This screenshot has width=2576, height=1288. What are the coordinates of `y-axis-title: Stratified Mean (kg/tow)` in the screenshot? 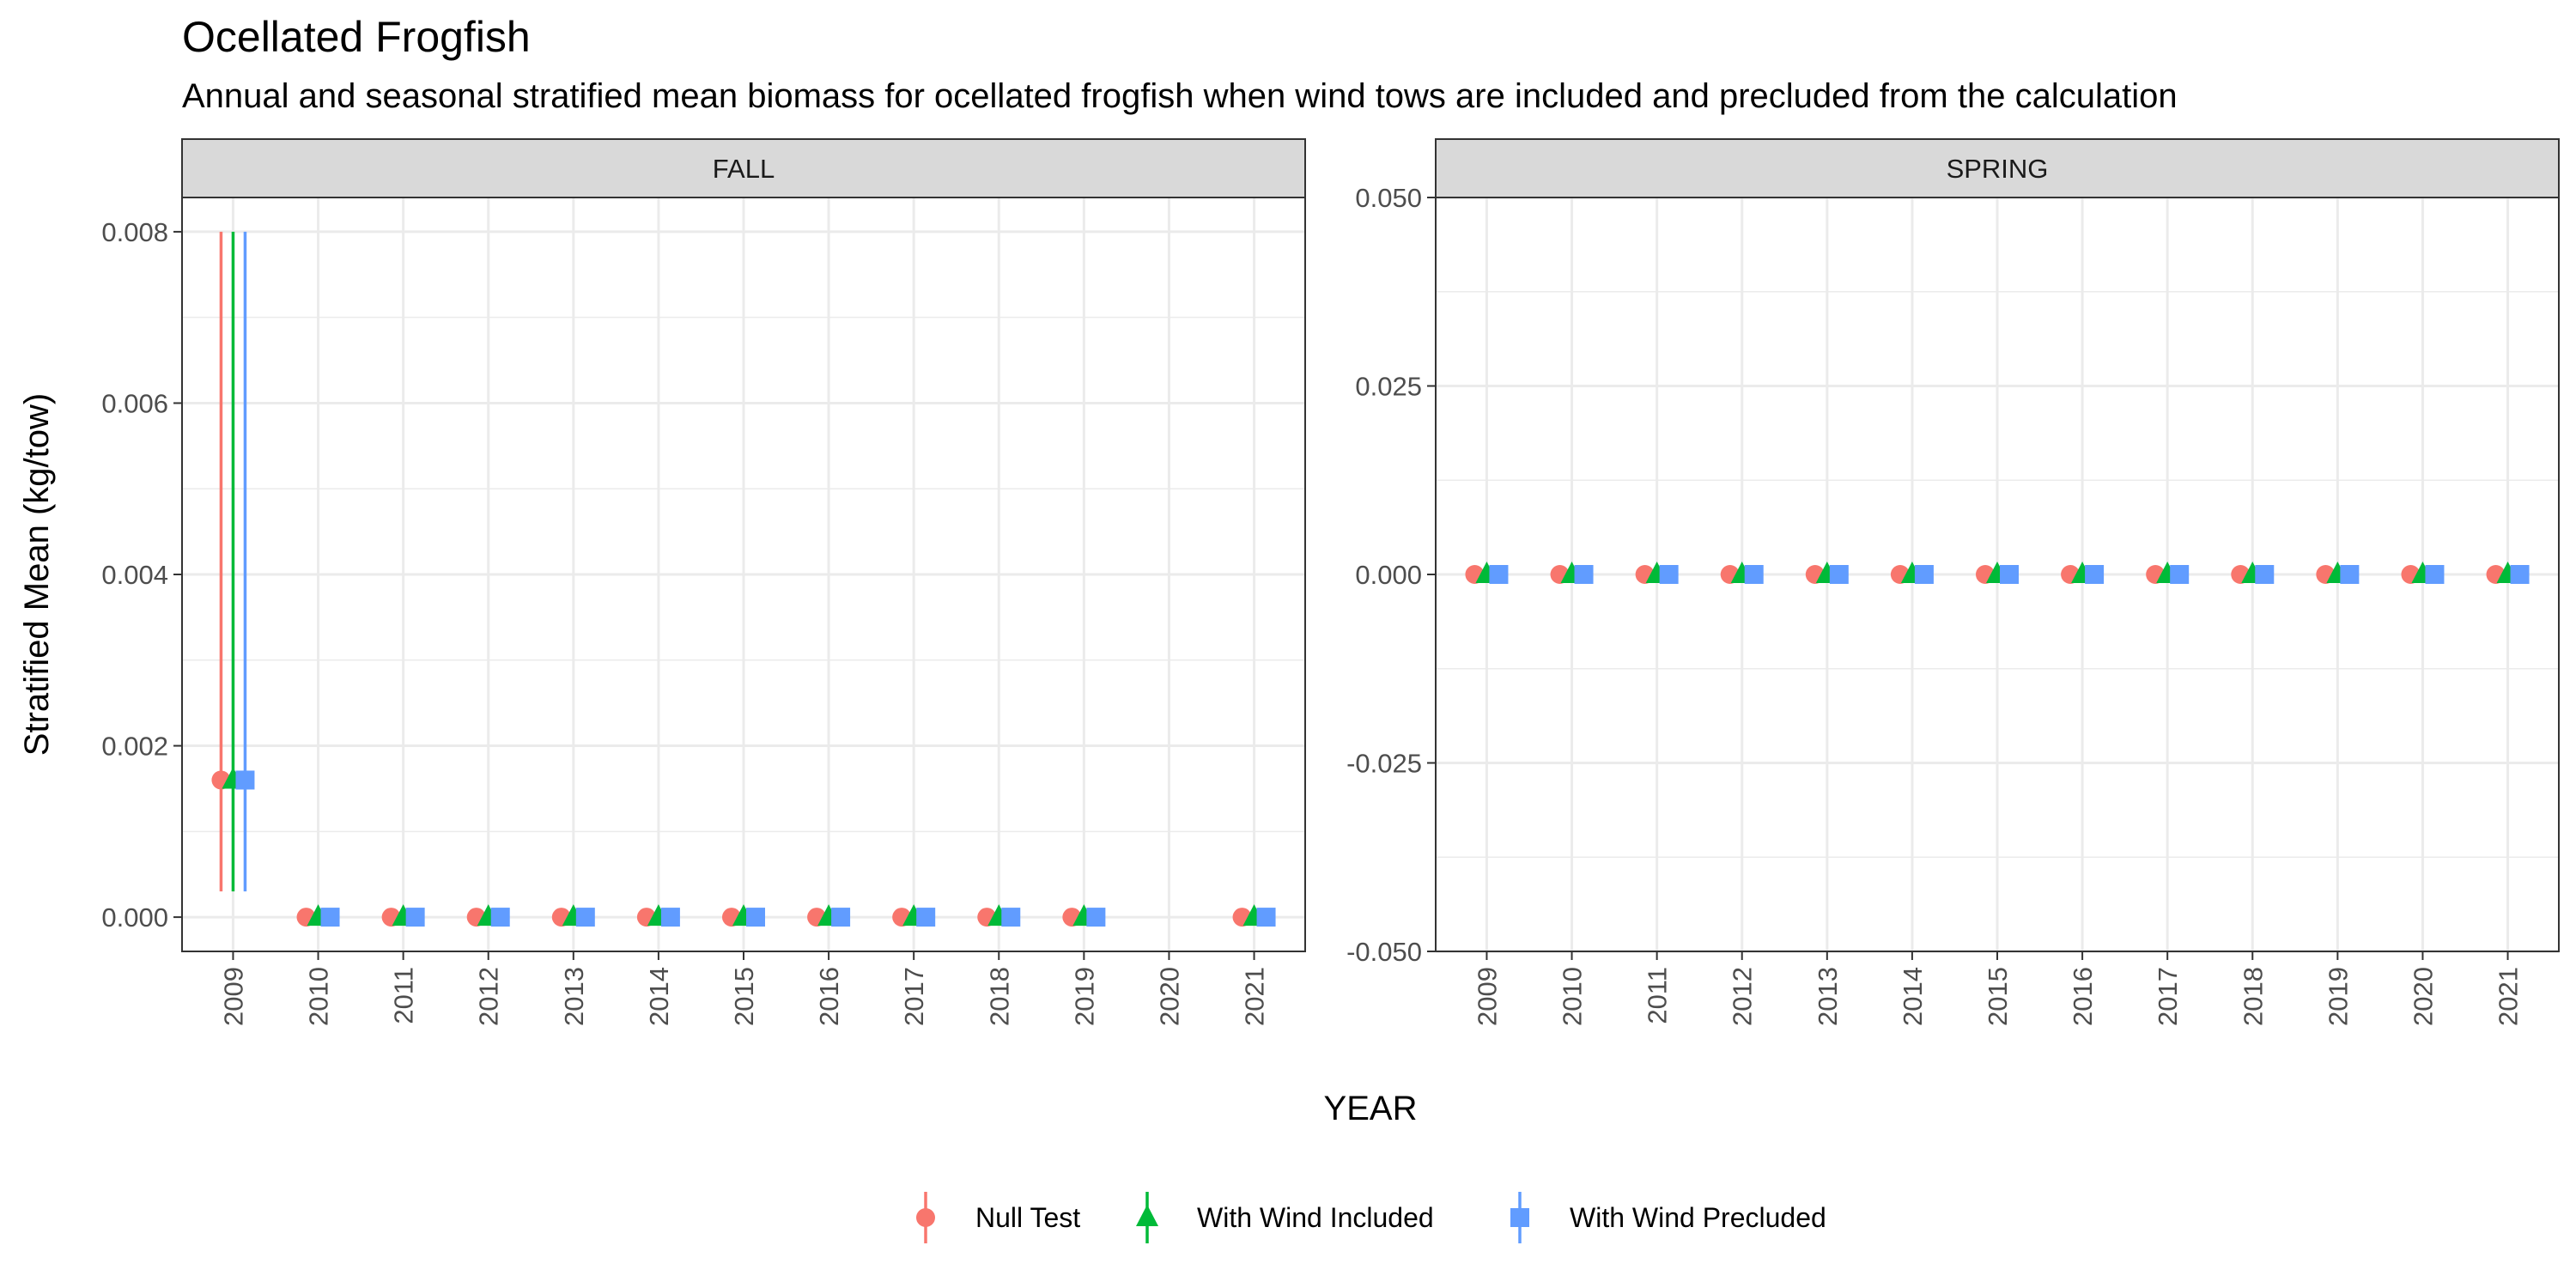 It's located at (37, 574).